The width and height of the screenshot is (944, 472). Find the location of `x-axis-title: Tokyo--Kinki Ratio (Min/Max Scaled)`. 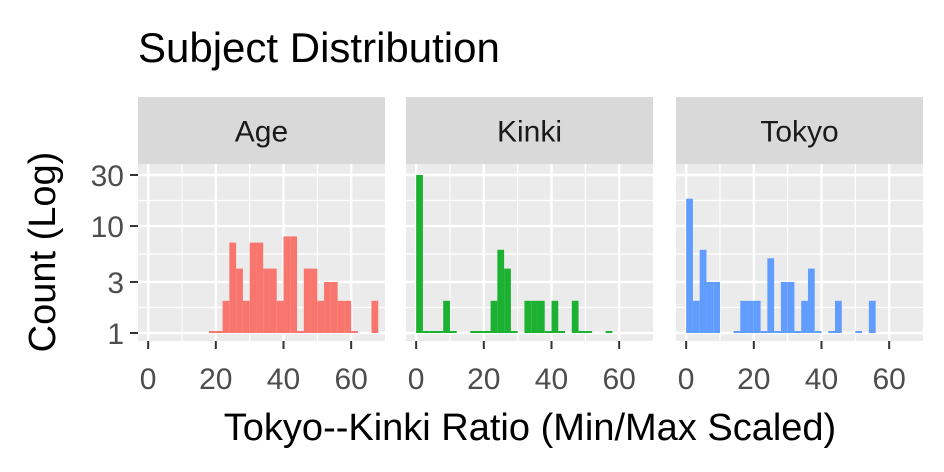

x-axis-title: Tokyo--Kinki Ratio (Min/Max Scaled) is located at coordinates (530, 428).